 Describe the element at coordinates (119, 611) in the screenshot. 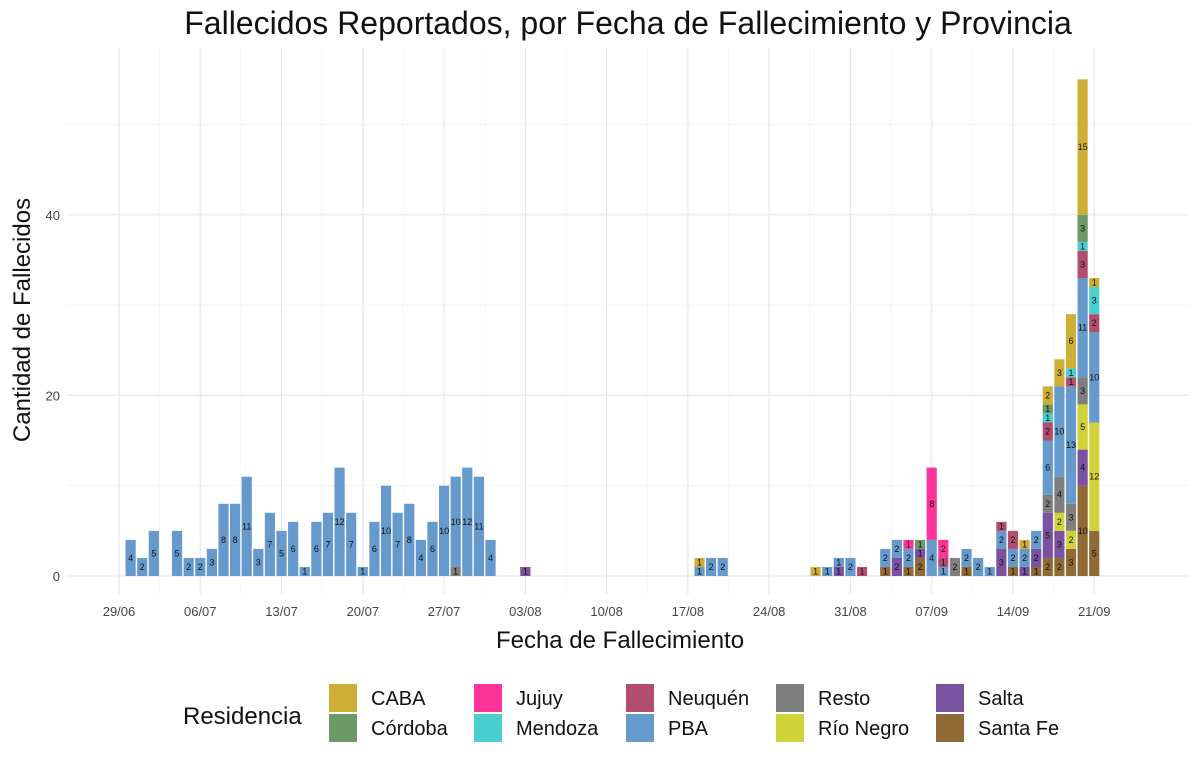

I see `x-tick-label: 29/06` at that location.